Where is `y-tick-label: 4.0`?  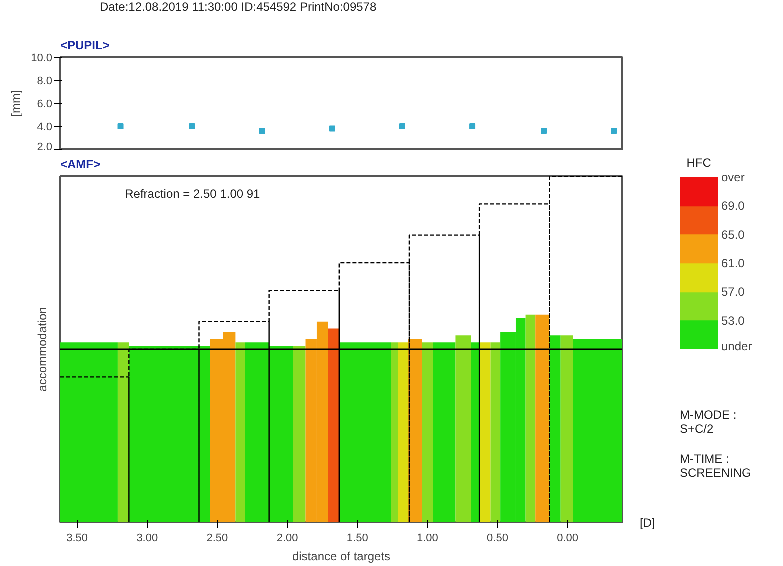
y-tick-label: 4.0 is located at coordinates (45, 128).